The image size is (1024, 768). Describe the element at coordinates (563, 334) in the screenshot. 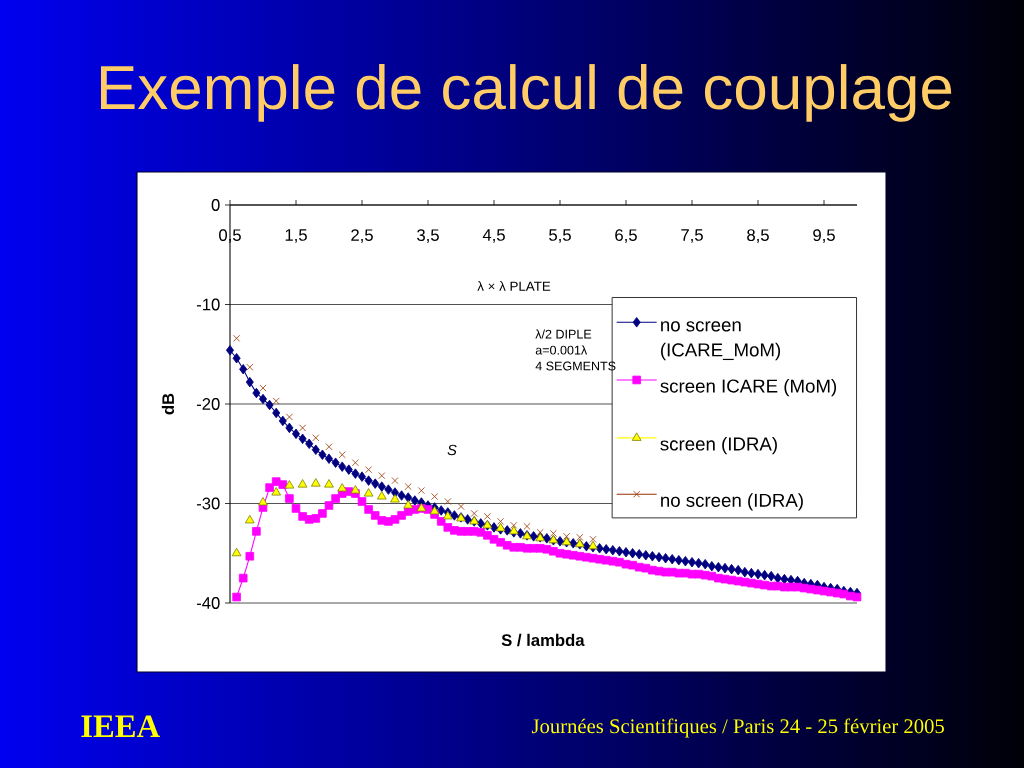

I see `annotation: λ/2 DIPLE` at that location.